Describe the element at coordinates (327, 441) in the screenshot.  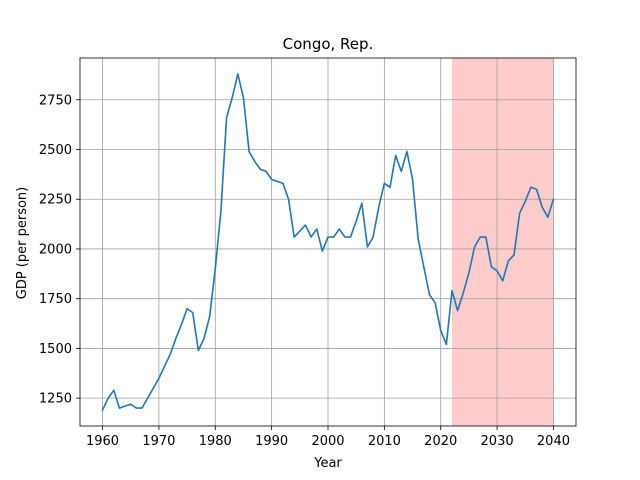
I see `x-tick-label: 2000` at that location.